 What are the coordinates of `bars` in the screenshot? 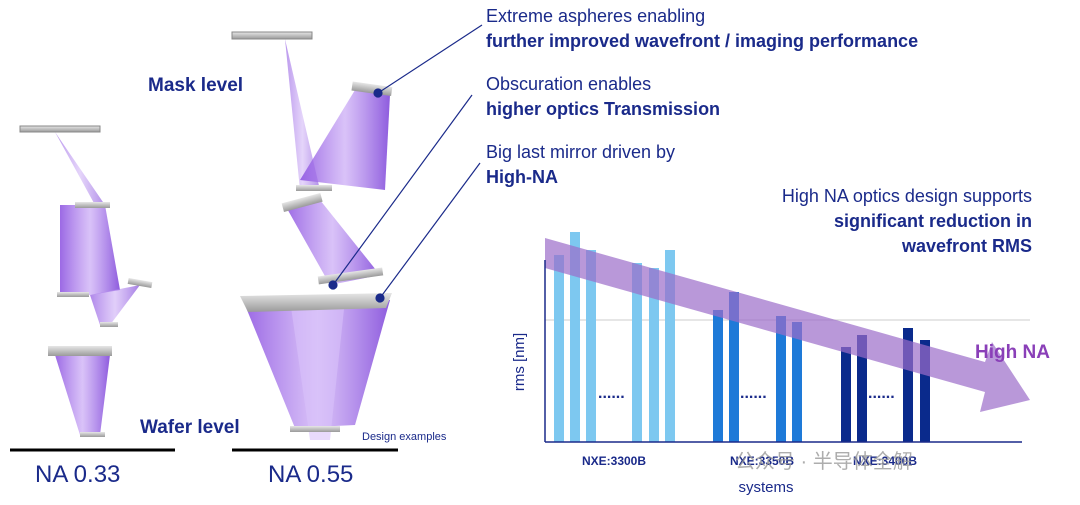 It's located at (742, 337).